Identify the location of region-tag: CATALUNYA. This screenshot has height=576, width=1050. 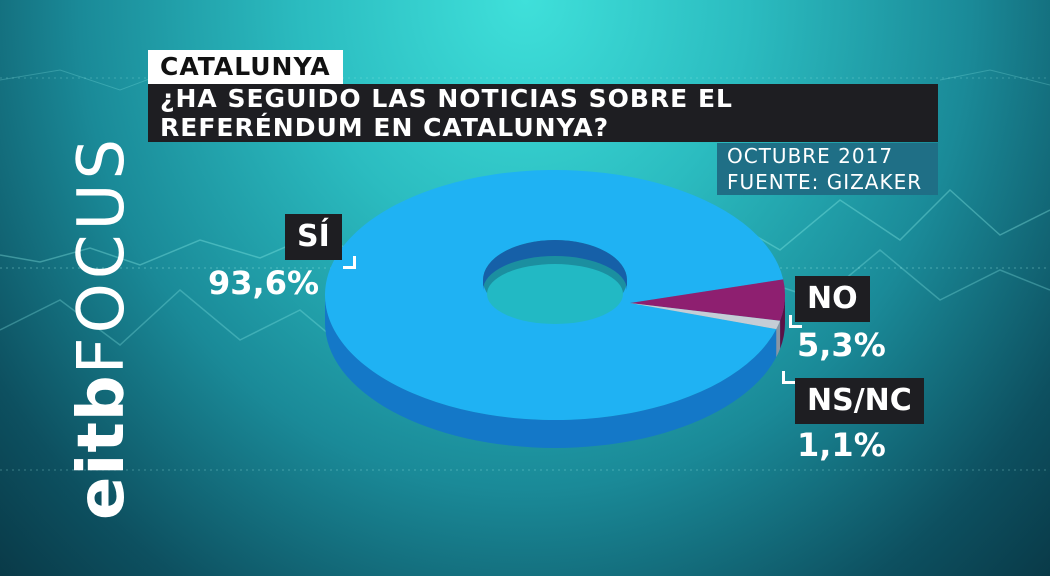
(245, 67).